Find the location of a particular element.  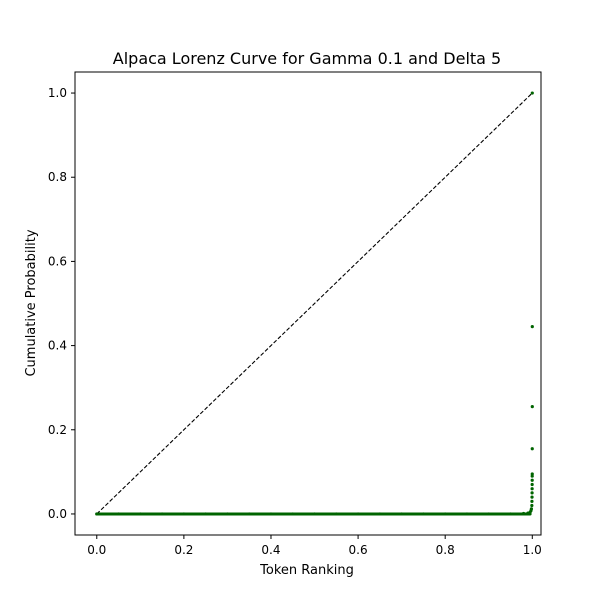

y-tick-label: 0.0 is located at coordinates (57, 514).